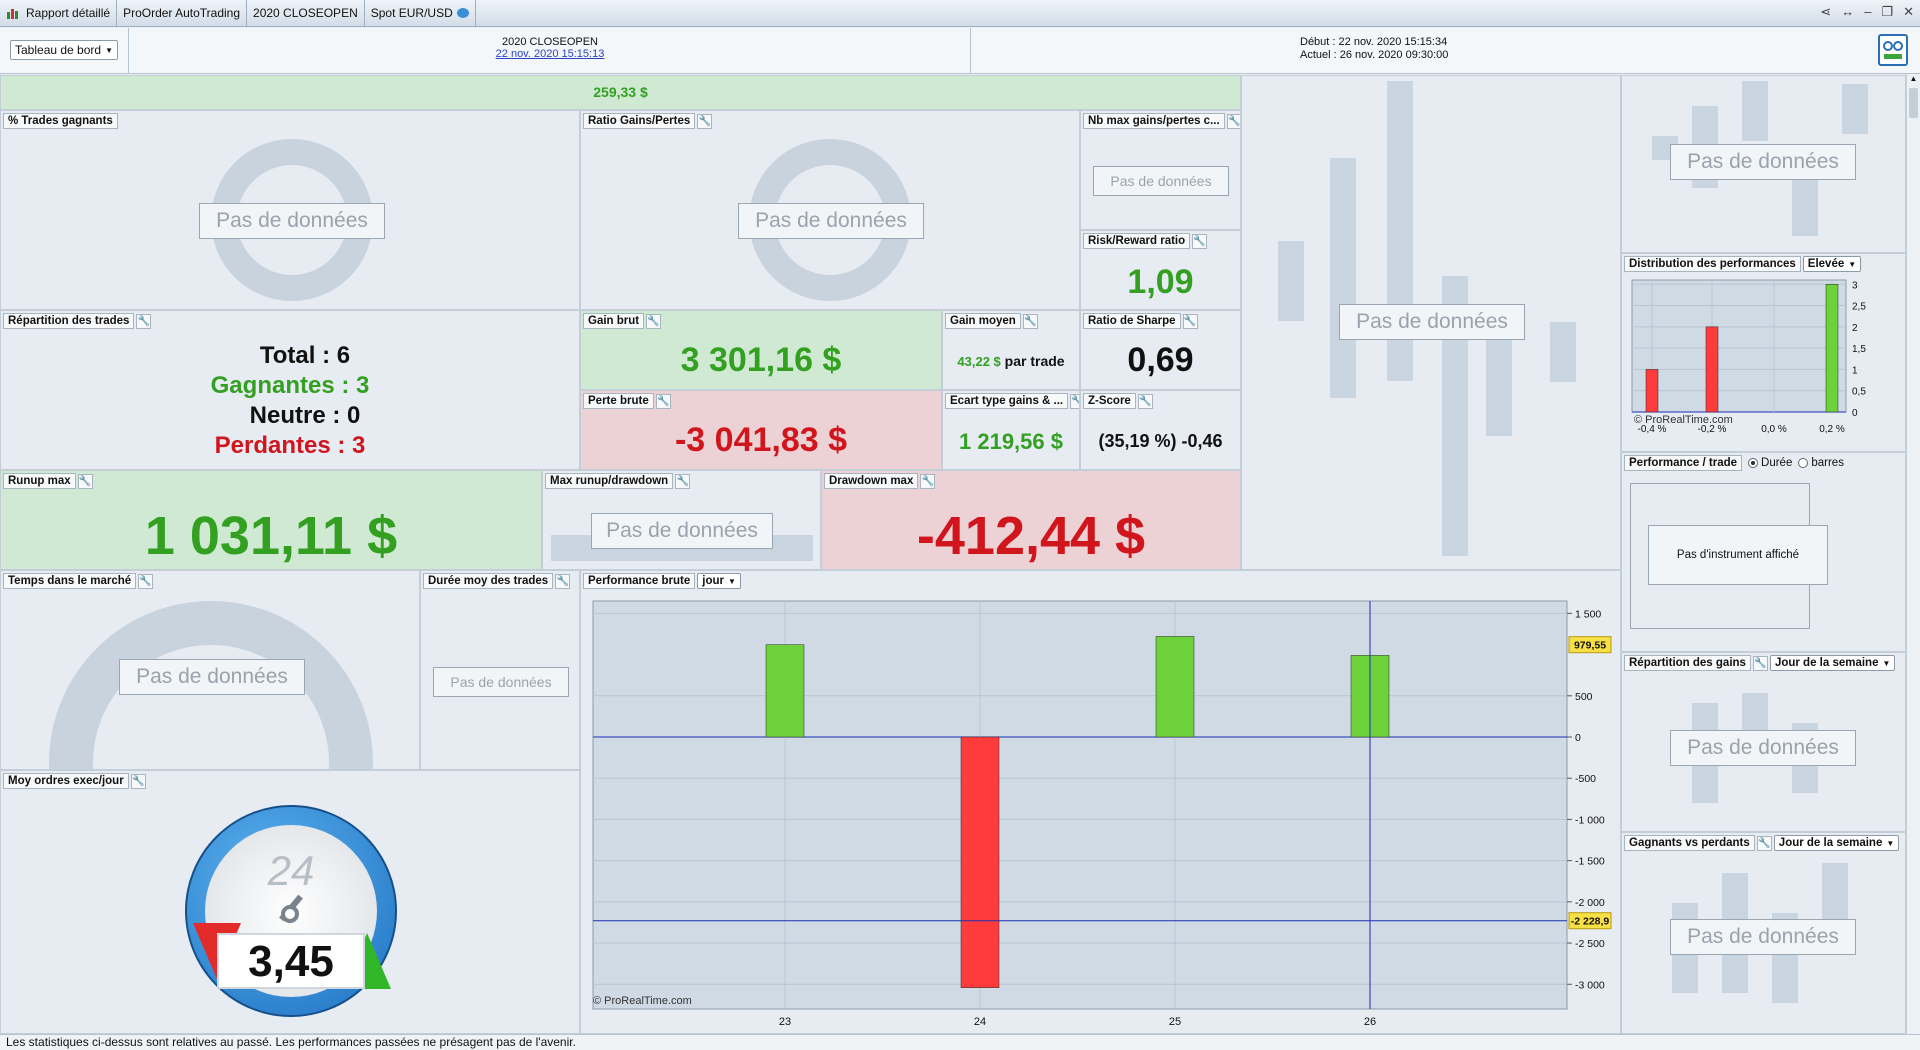 This screenshot has height=1050, width=1920. What do you see at coordinates (70, 581) in the screenshot?
I see `panel-title: Temps dans le marché` at bounding box center [70, 581].